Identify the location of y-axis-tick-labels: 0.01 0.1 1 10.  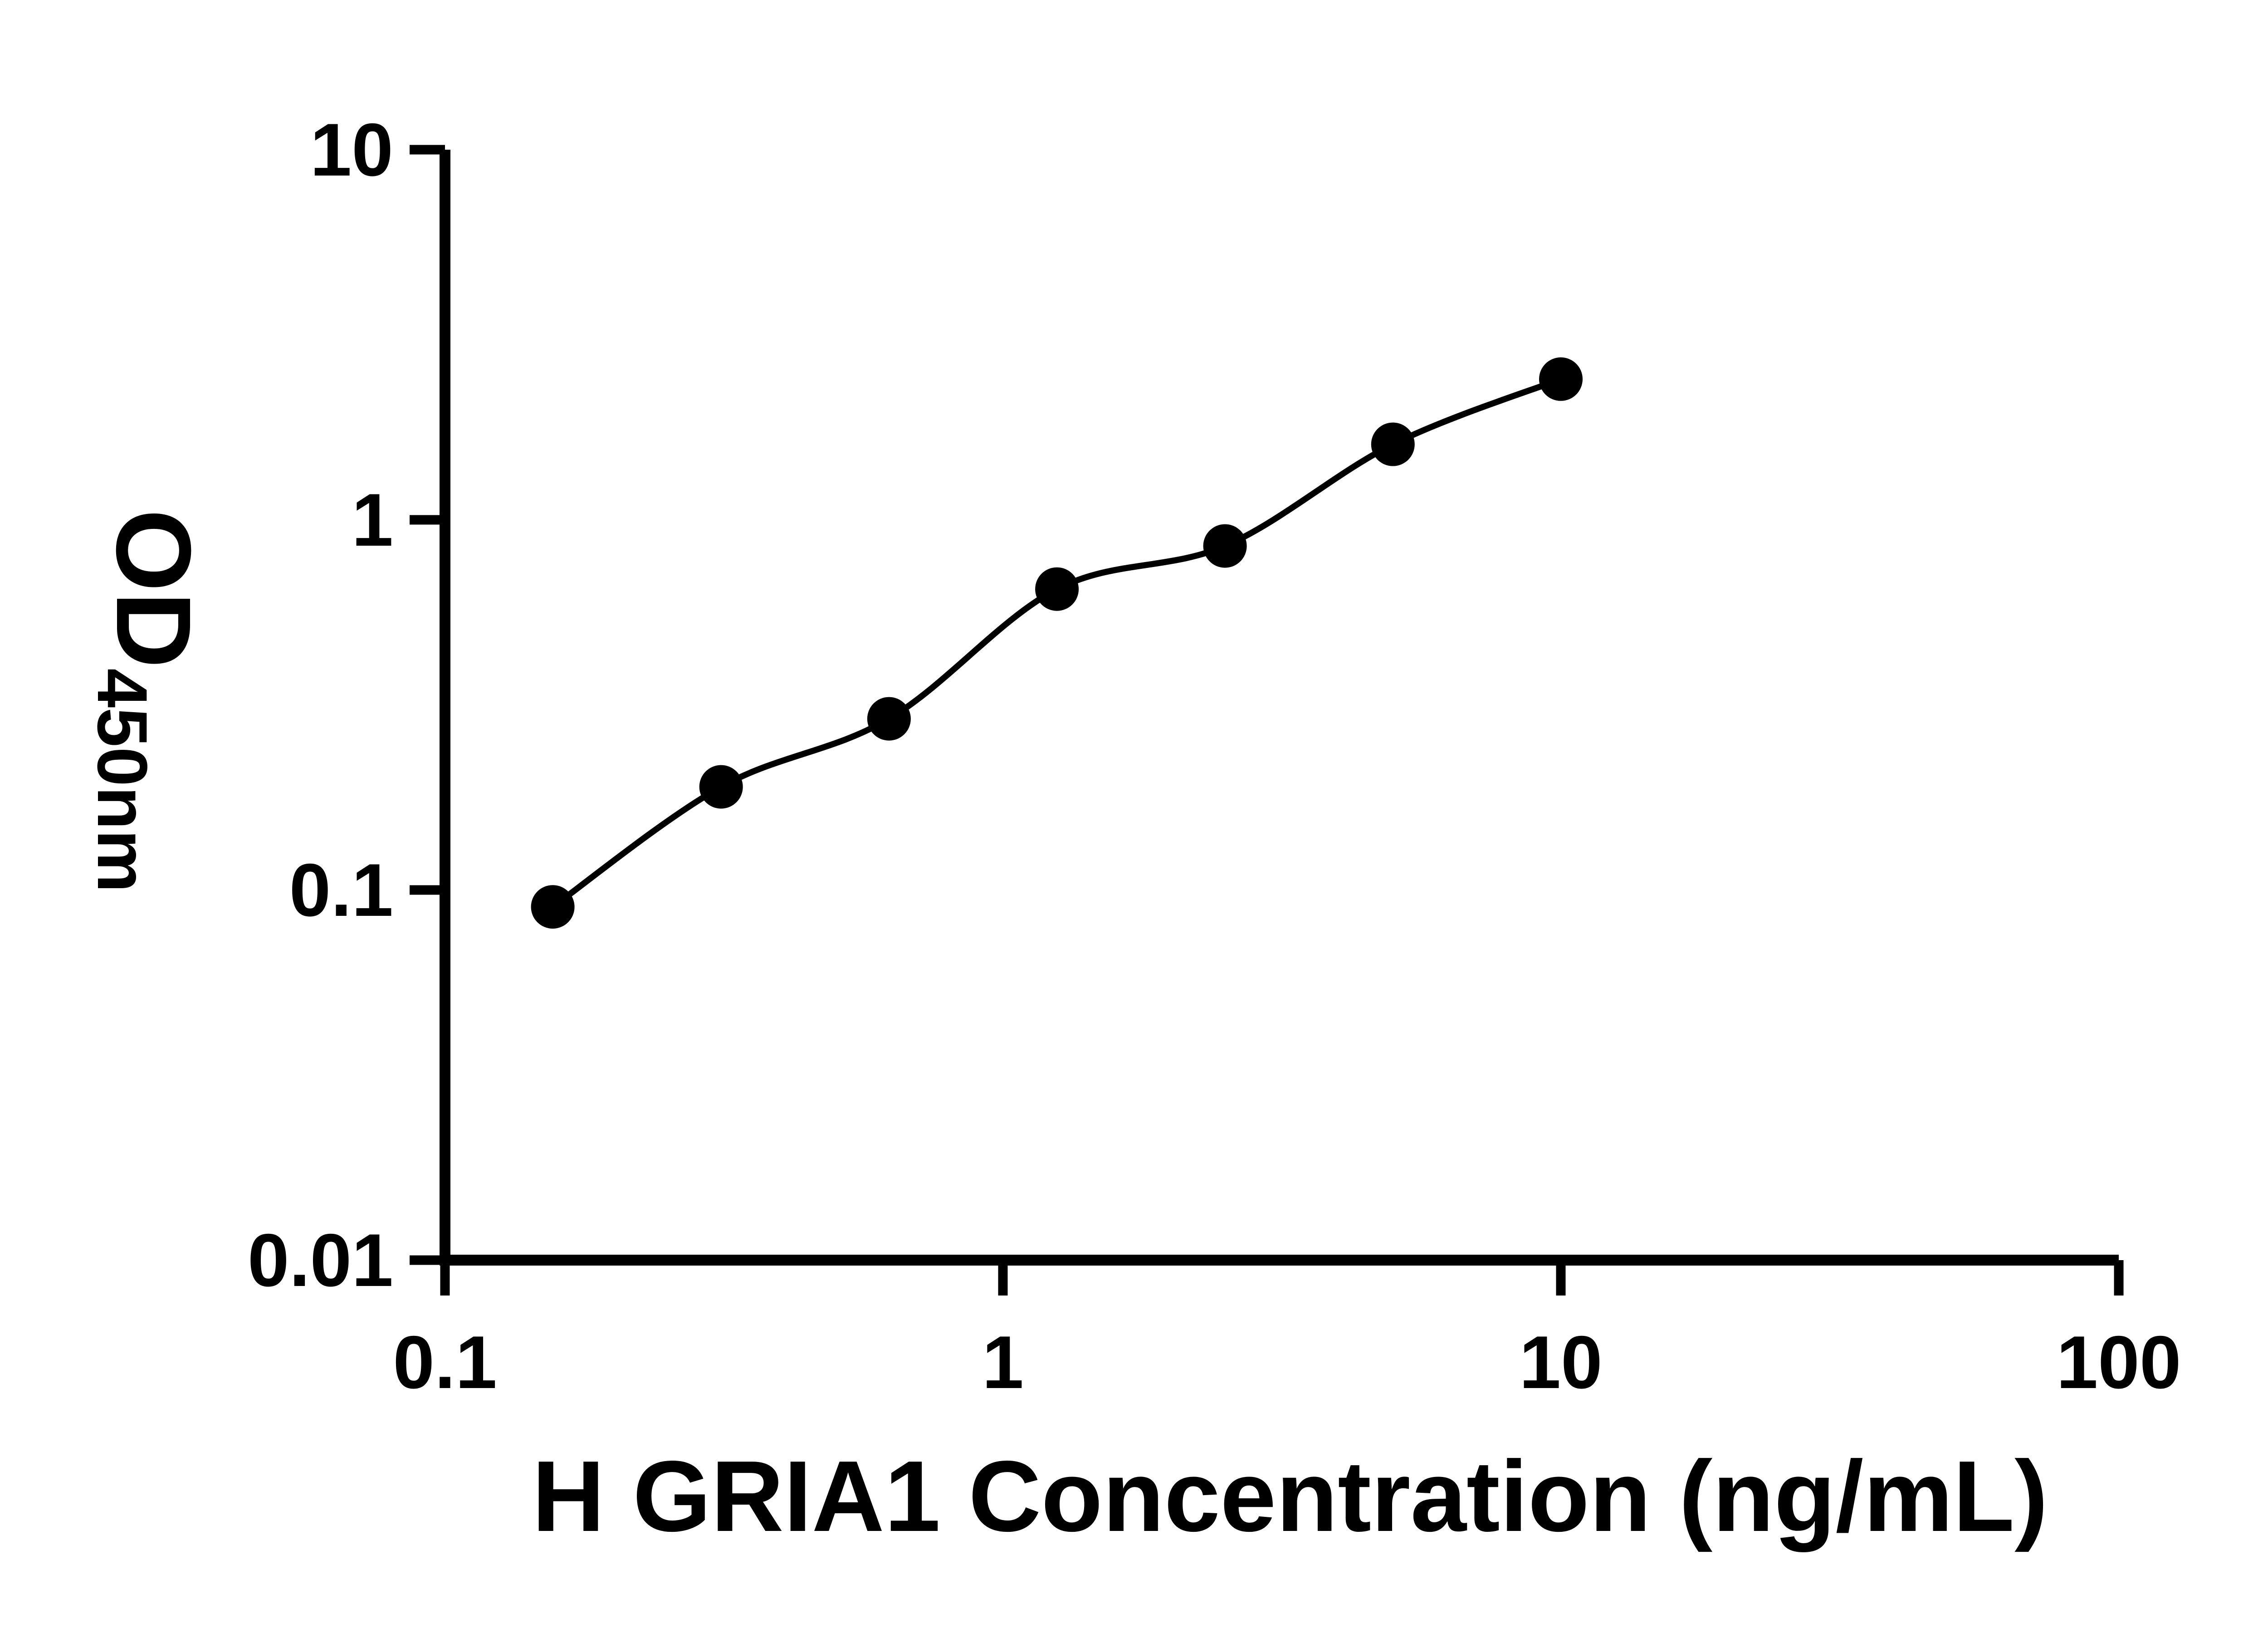
(320, 705).